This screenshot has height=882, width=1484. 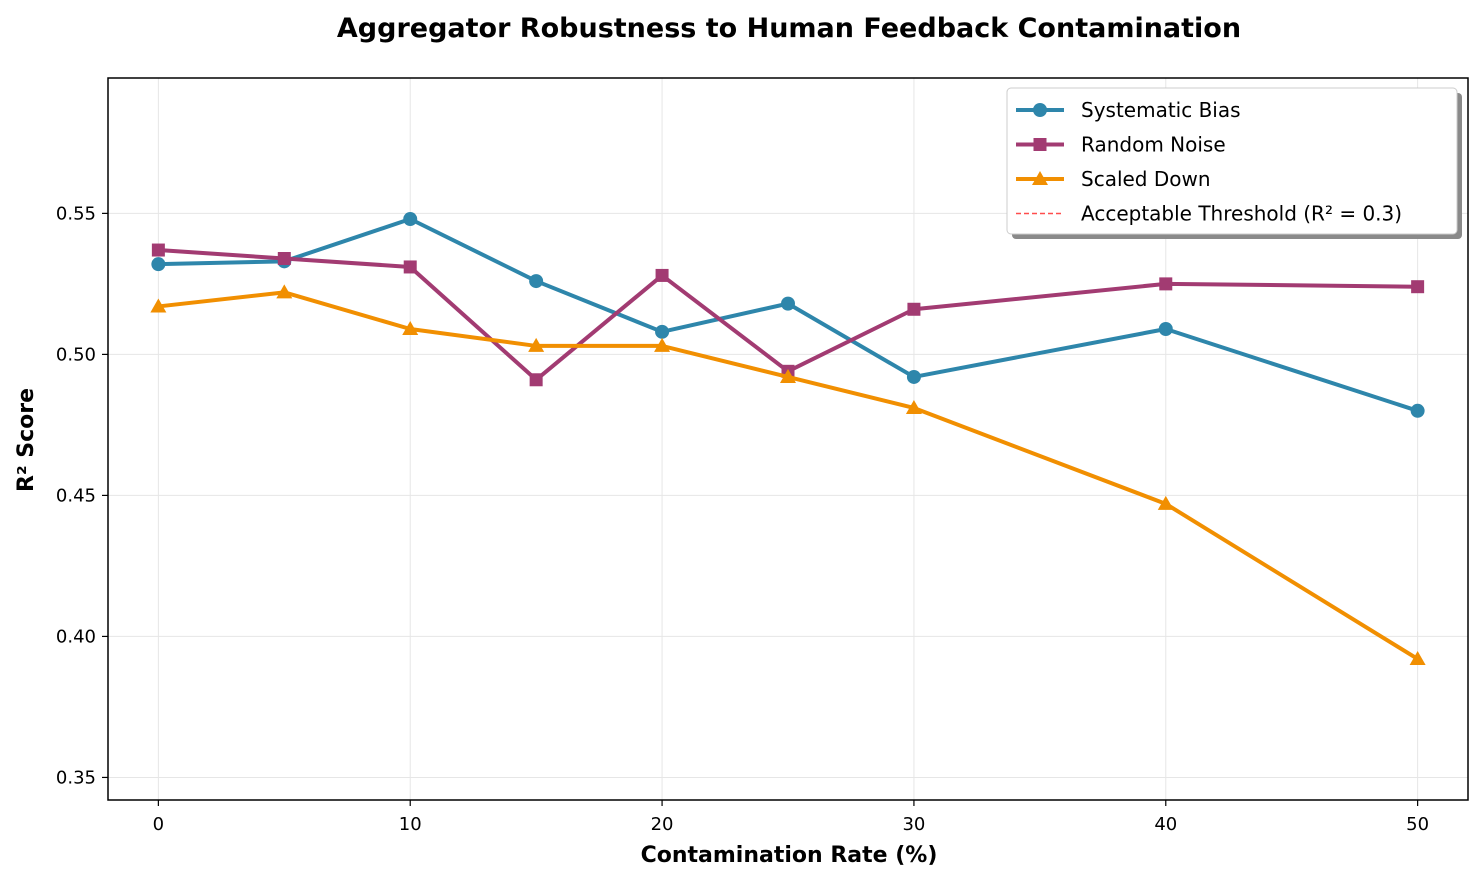 What do you see at coordinates (789, 855) in the screenshot?
I see `x-axis-label: Contamination Rate (%)` at bounding box center [789, 855].